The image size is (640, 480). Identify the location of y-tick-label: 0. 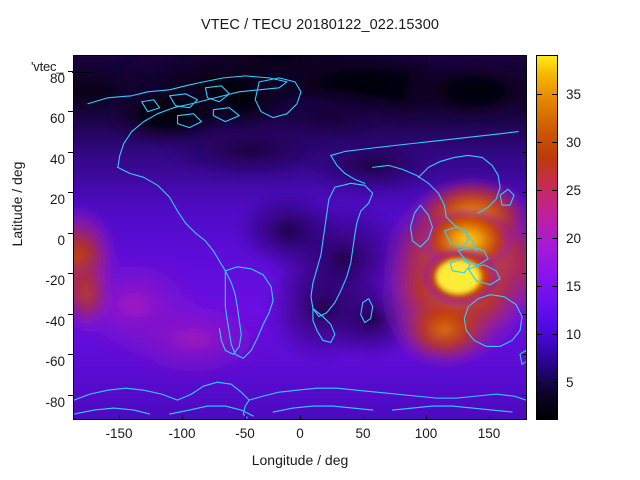
(61, 240).